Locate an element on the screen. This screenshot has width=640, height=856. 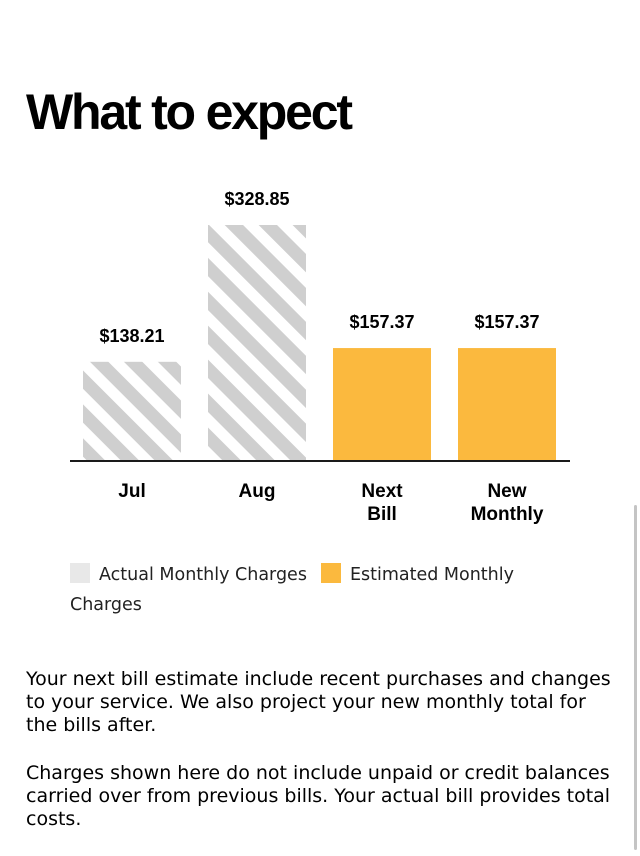
legend-item-estimated: Estimated Monthly Charges is located at coordinates (292, 589).